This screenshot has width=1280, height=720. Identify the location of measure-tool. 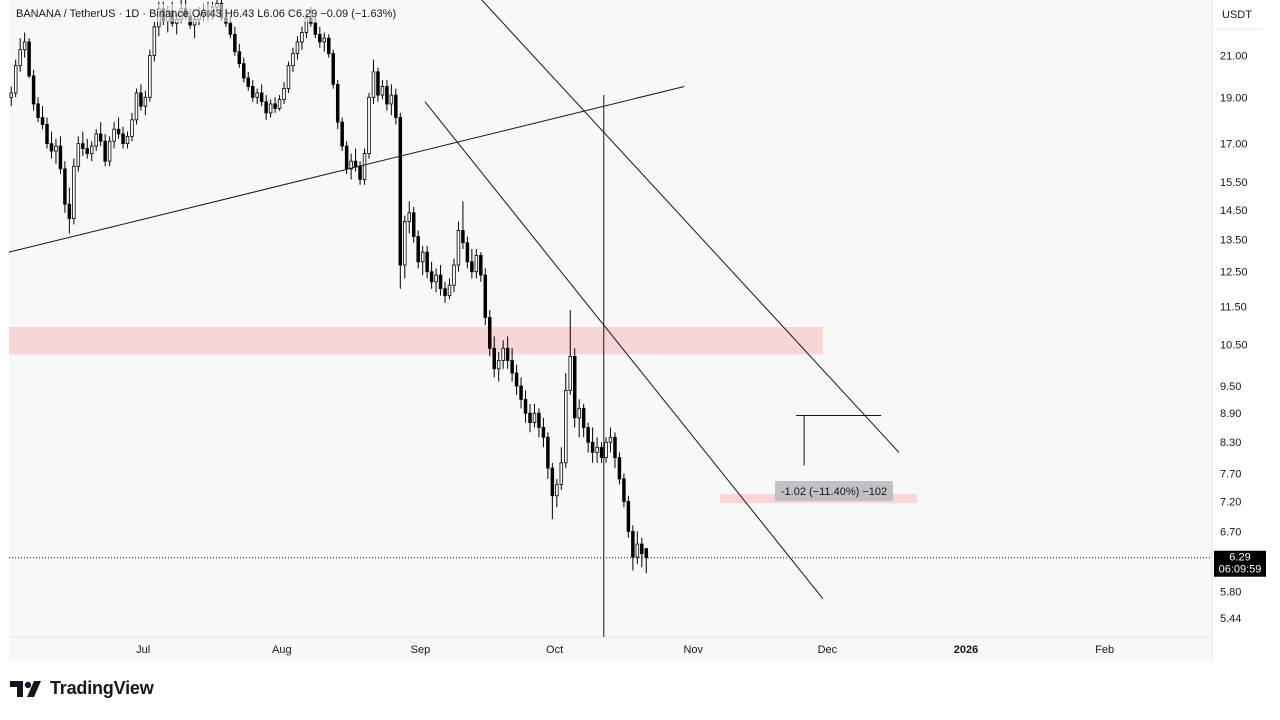
(839, 440).